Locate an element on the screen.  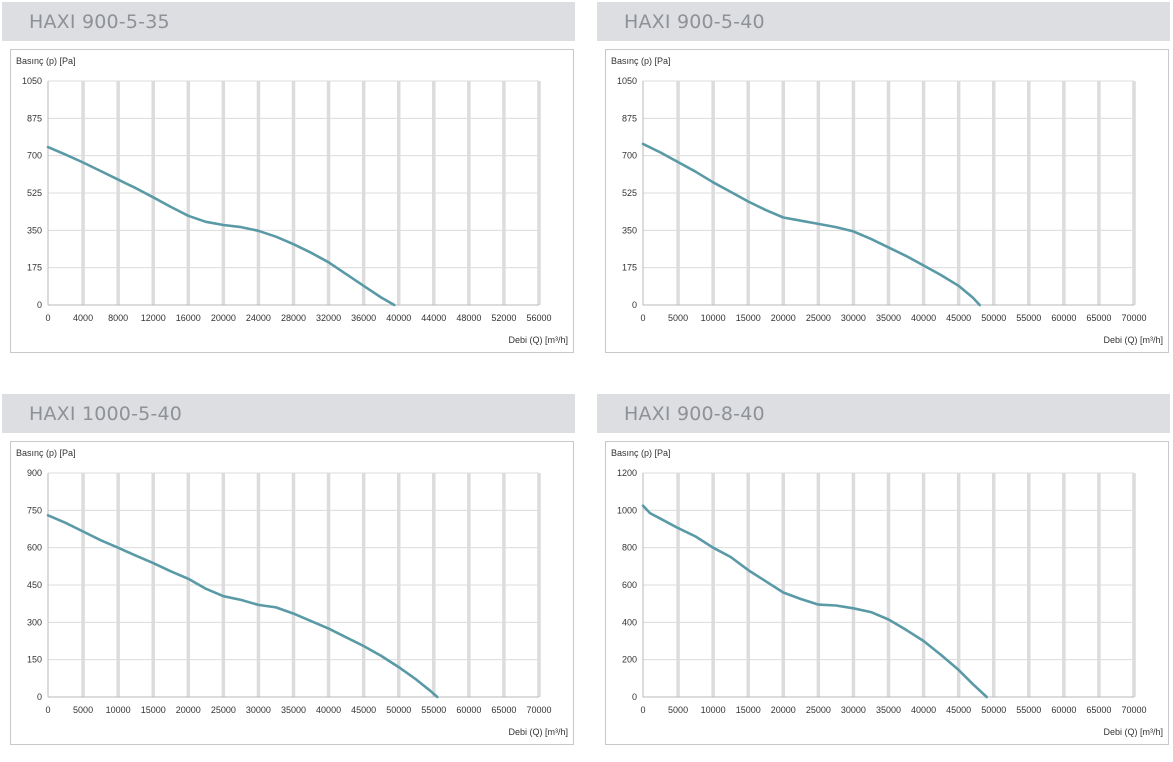
chart-title: HAXI 900-5-35 is located at coordinates (99, 22).